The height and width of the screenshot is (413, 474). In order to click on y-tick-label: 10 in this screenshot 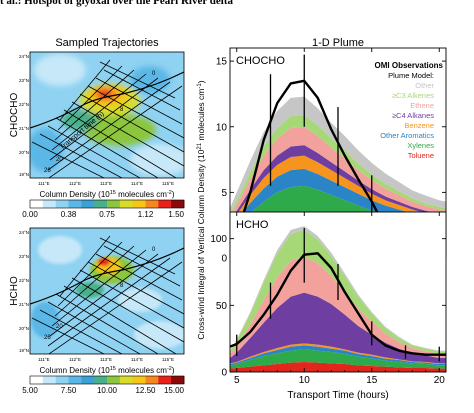, I will do `click(222, 127)`.